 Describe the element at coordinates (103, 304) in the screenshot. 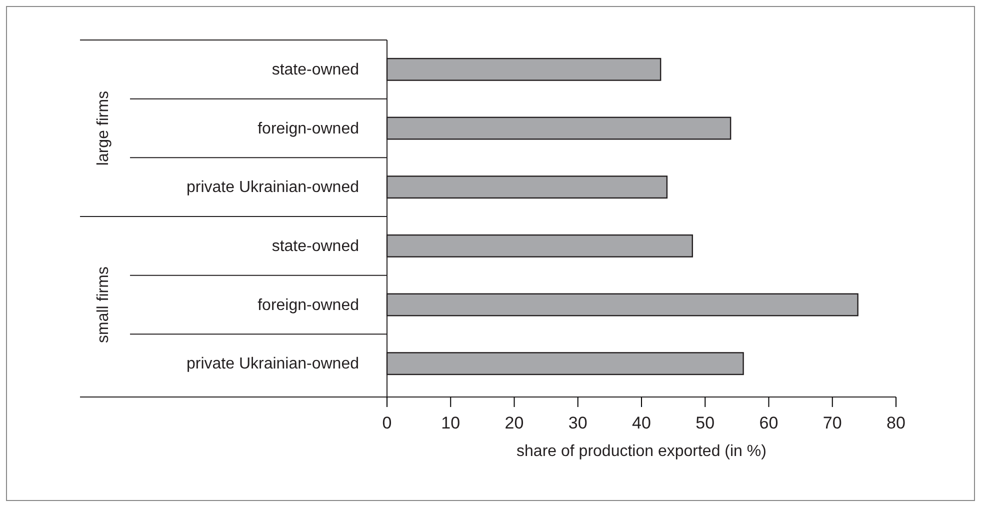

I see `text: small firms` at that location.